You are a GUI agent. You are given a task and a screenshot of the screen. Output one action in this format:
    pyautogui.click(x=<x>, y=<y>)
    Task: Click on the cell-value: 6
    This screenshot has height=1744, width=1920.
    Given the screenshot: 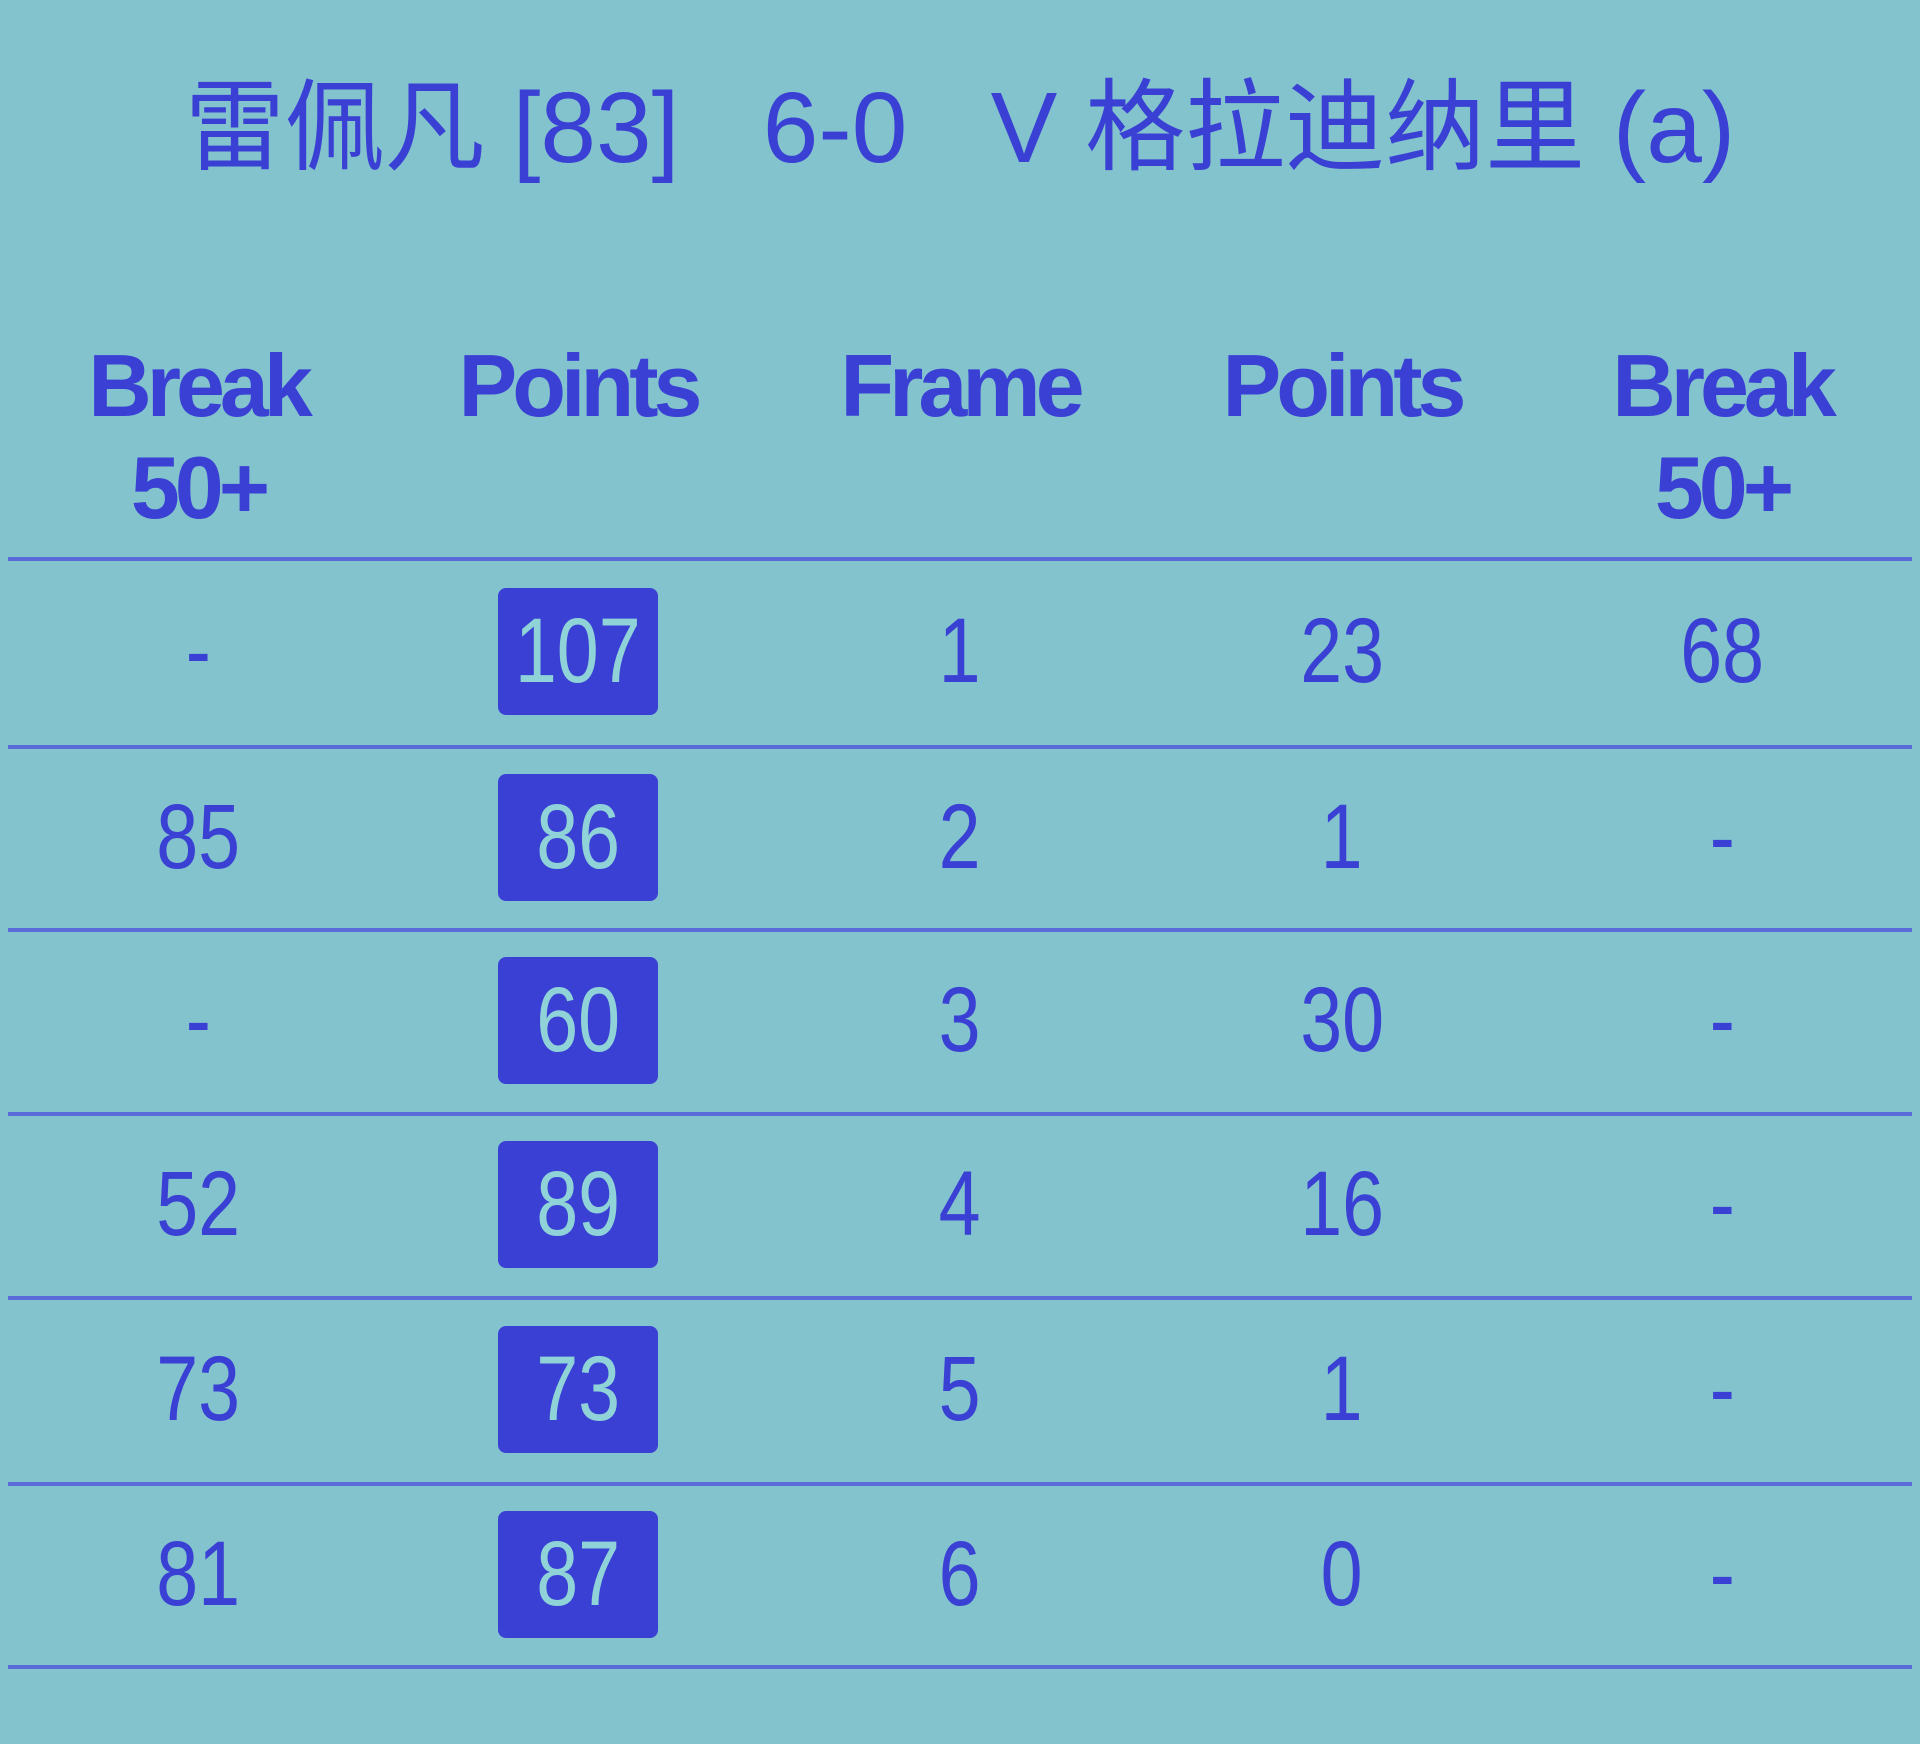 What is the action you would take?
    pyautogui.click(x=960, y=1573)
    